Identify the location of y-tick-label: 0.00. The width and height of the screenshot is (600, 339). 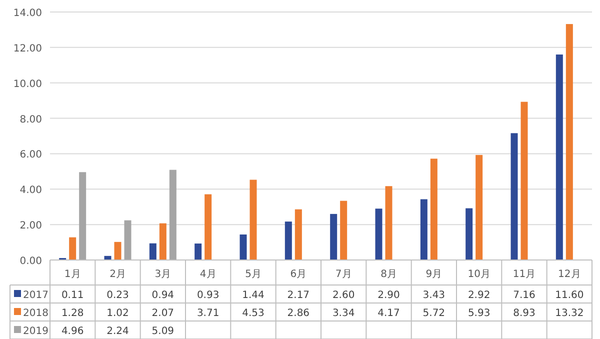
(31, 261).